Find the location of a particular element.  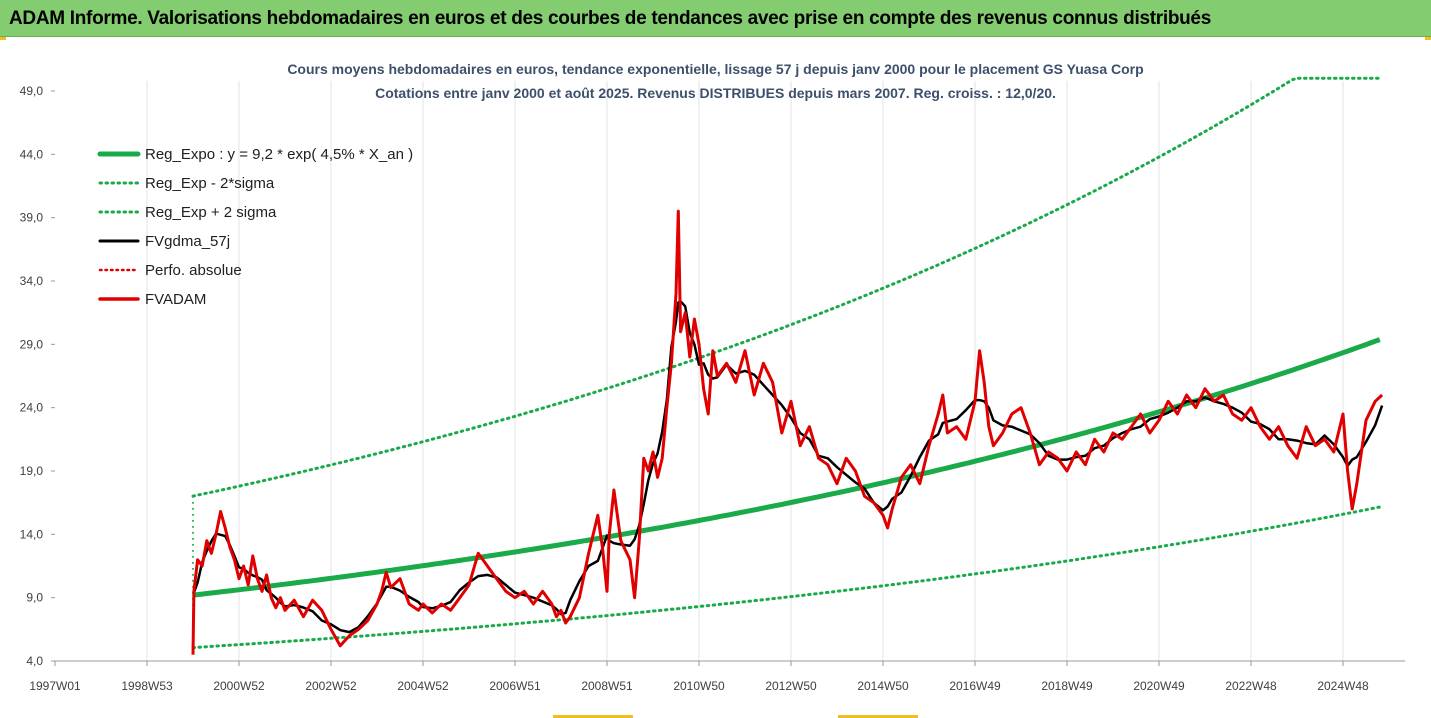

y-tick-label: 44,0 is located at coordinates (32, 154).